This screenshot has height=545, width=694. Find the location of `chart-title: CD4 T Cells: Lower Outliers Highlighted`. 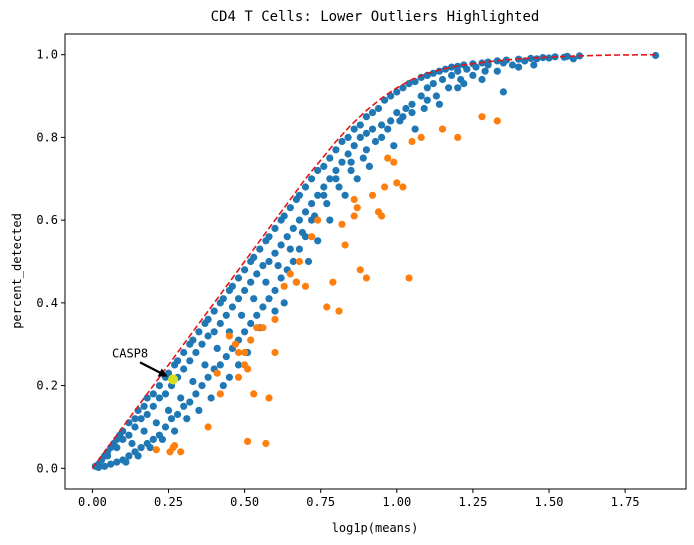

chart-title: CD4 T Cells: Lower Outliers Highlighted is located at coordinates (375, 17).